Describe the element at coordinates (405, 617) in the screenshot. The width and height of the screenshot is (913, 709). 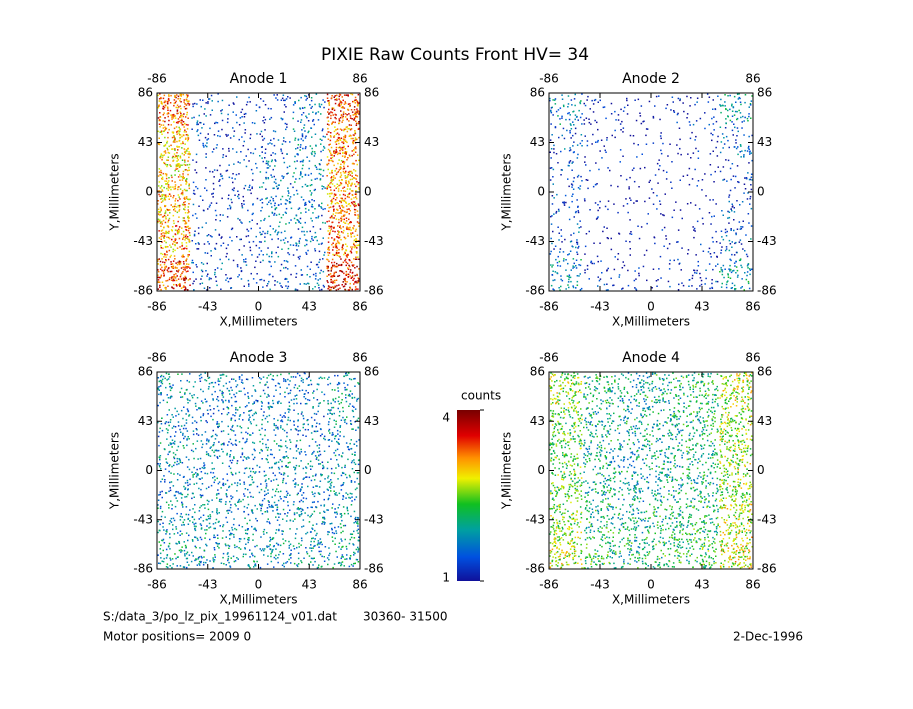
I see `footer-range: 30360- 31500` at that location.